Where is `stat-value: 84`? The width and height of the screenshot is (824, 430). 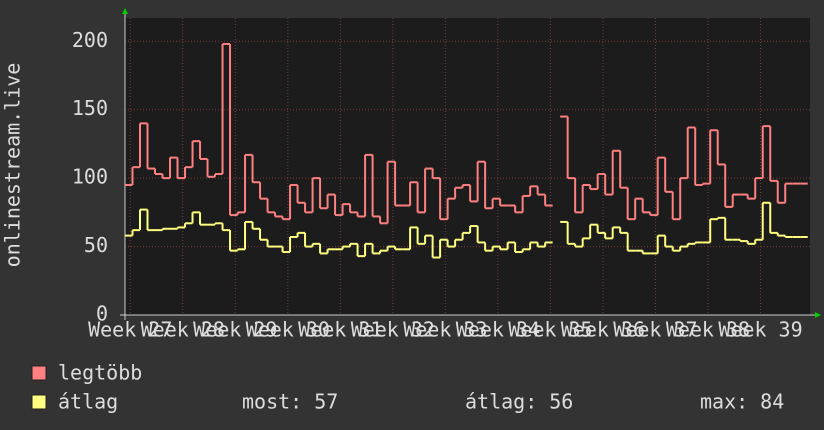
stat-value: 84 is located at coordinates (772, 402).